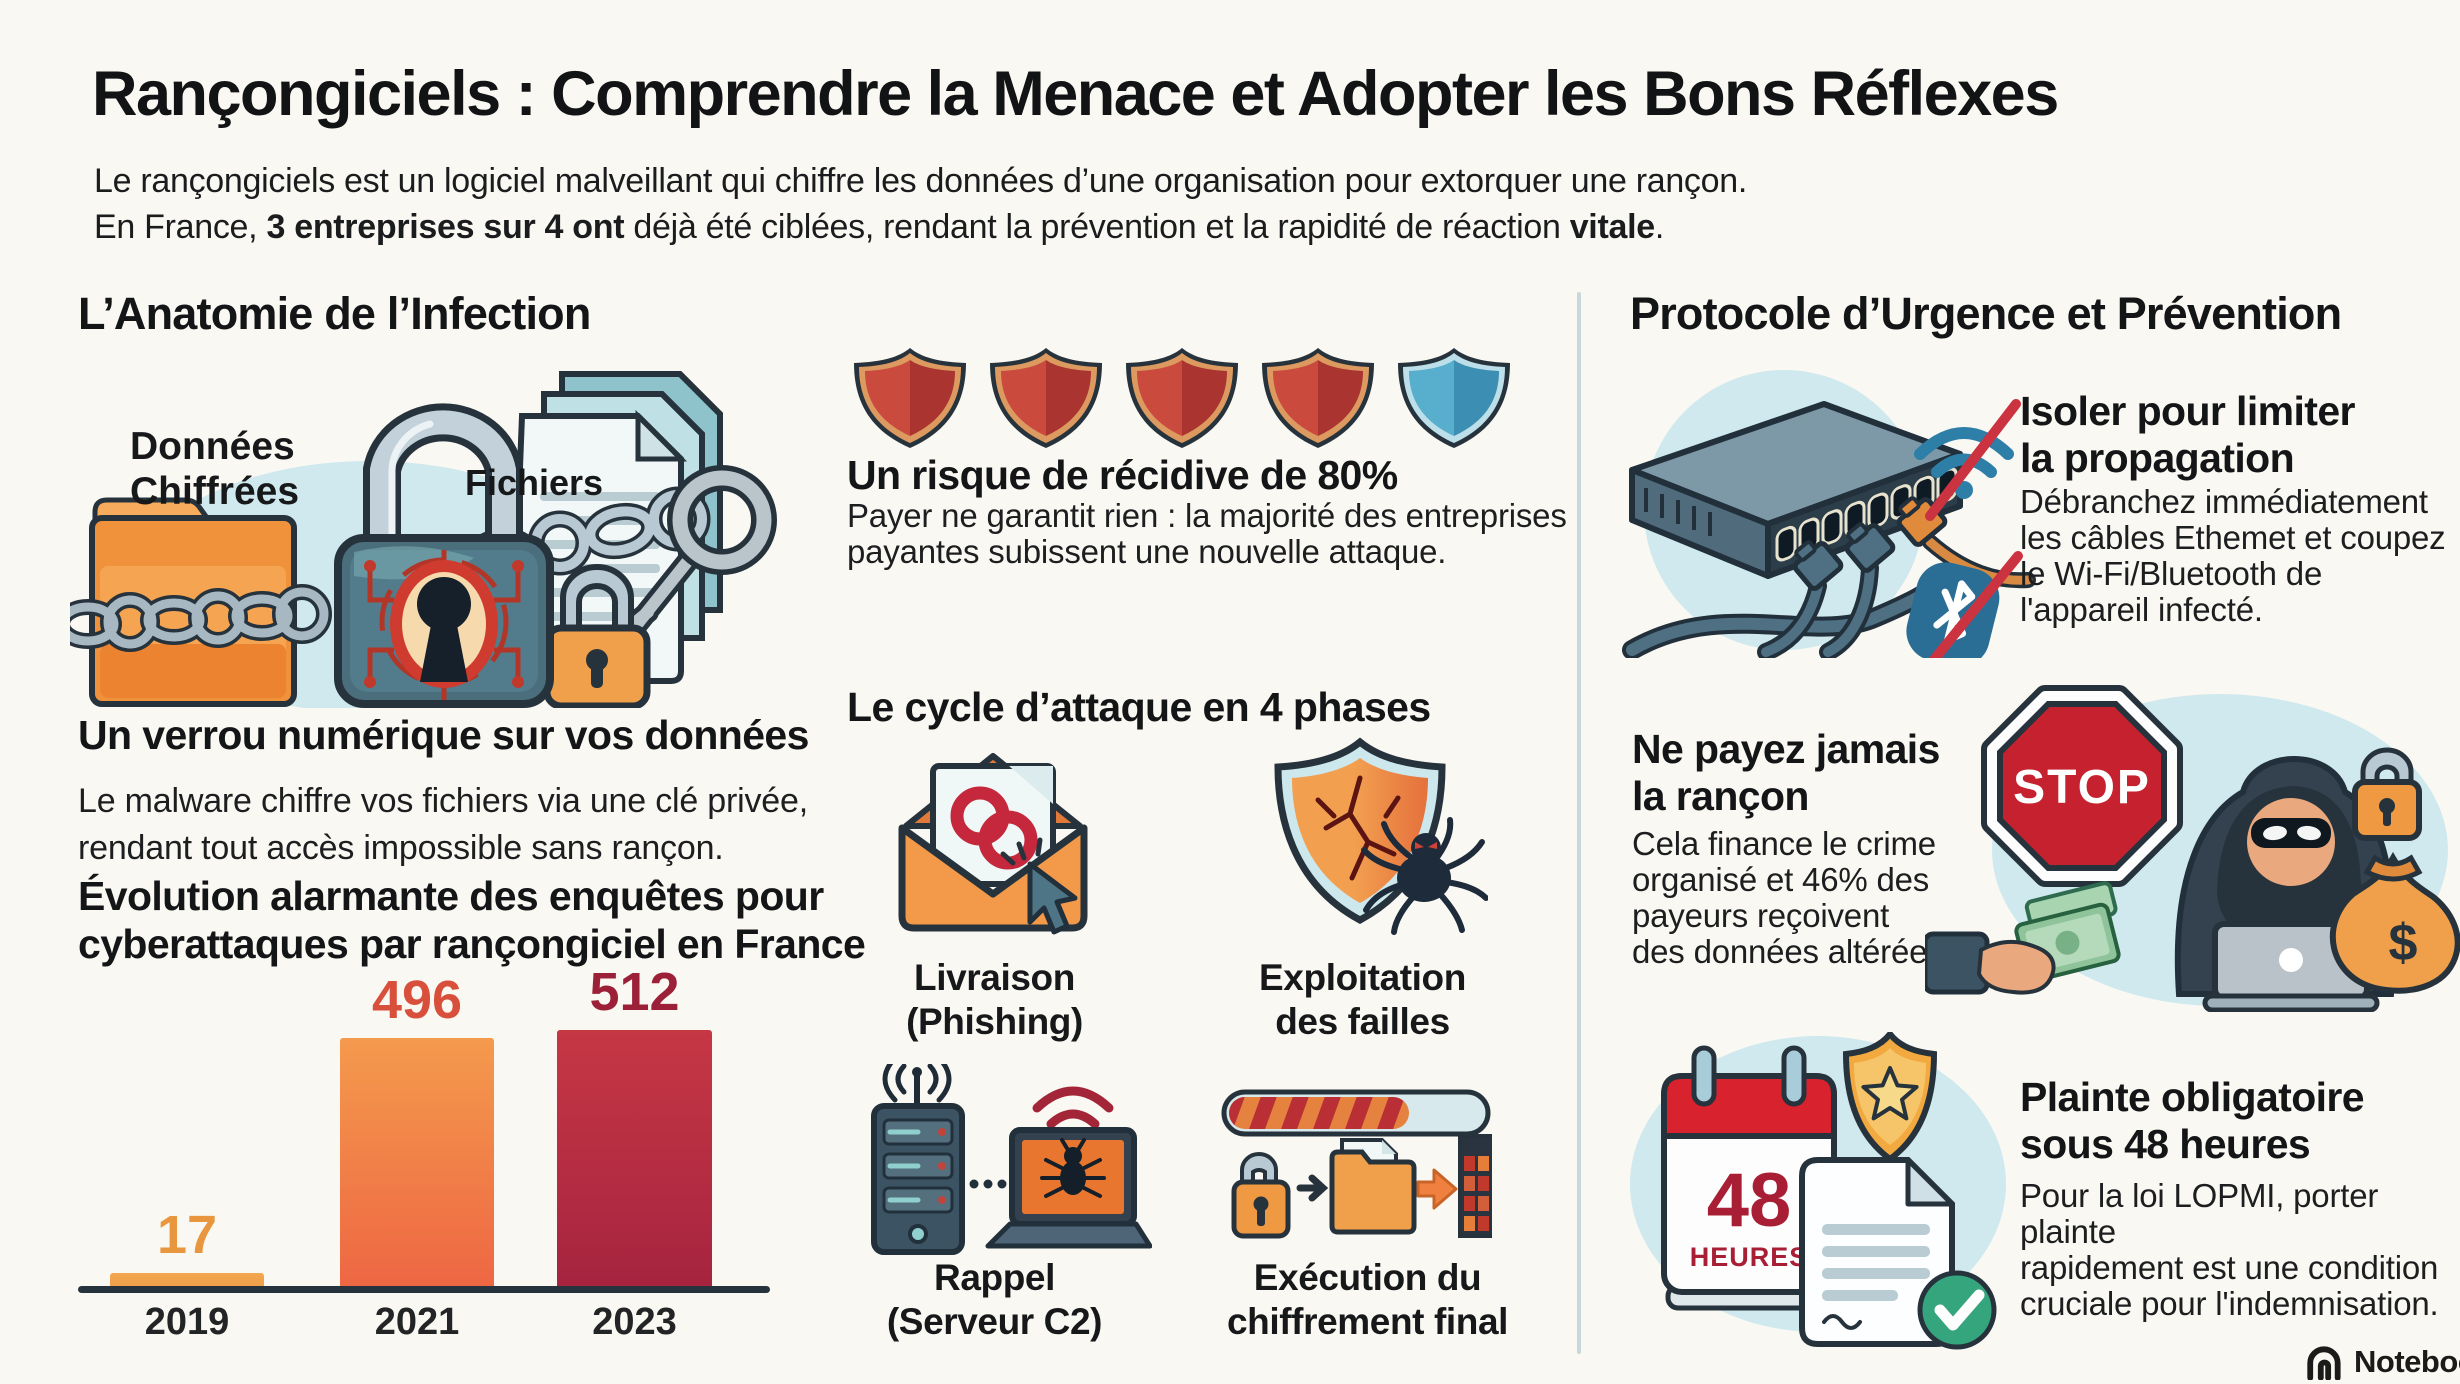  What do you see at coordinates (534, 482) in the screenshot?
I see `label-fichiers: Fichiers` at bounding box center [534, 482].